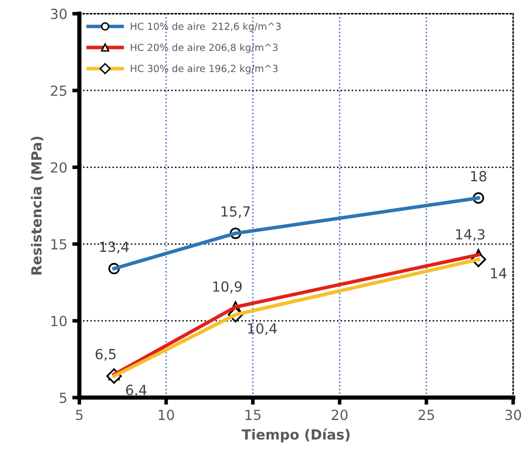 The image size is (529, 457). I want to click on x-tick-label: 5, so click(79, 415).